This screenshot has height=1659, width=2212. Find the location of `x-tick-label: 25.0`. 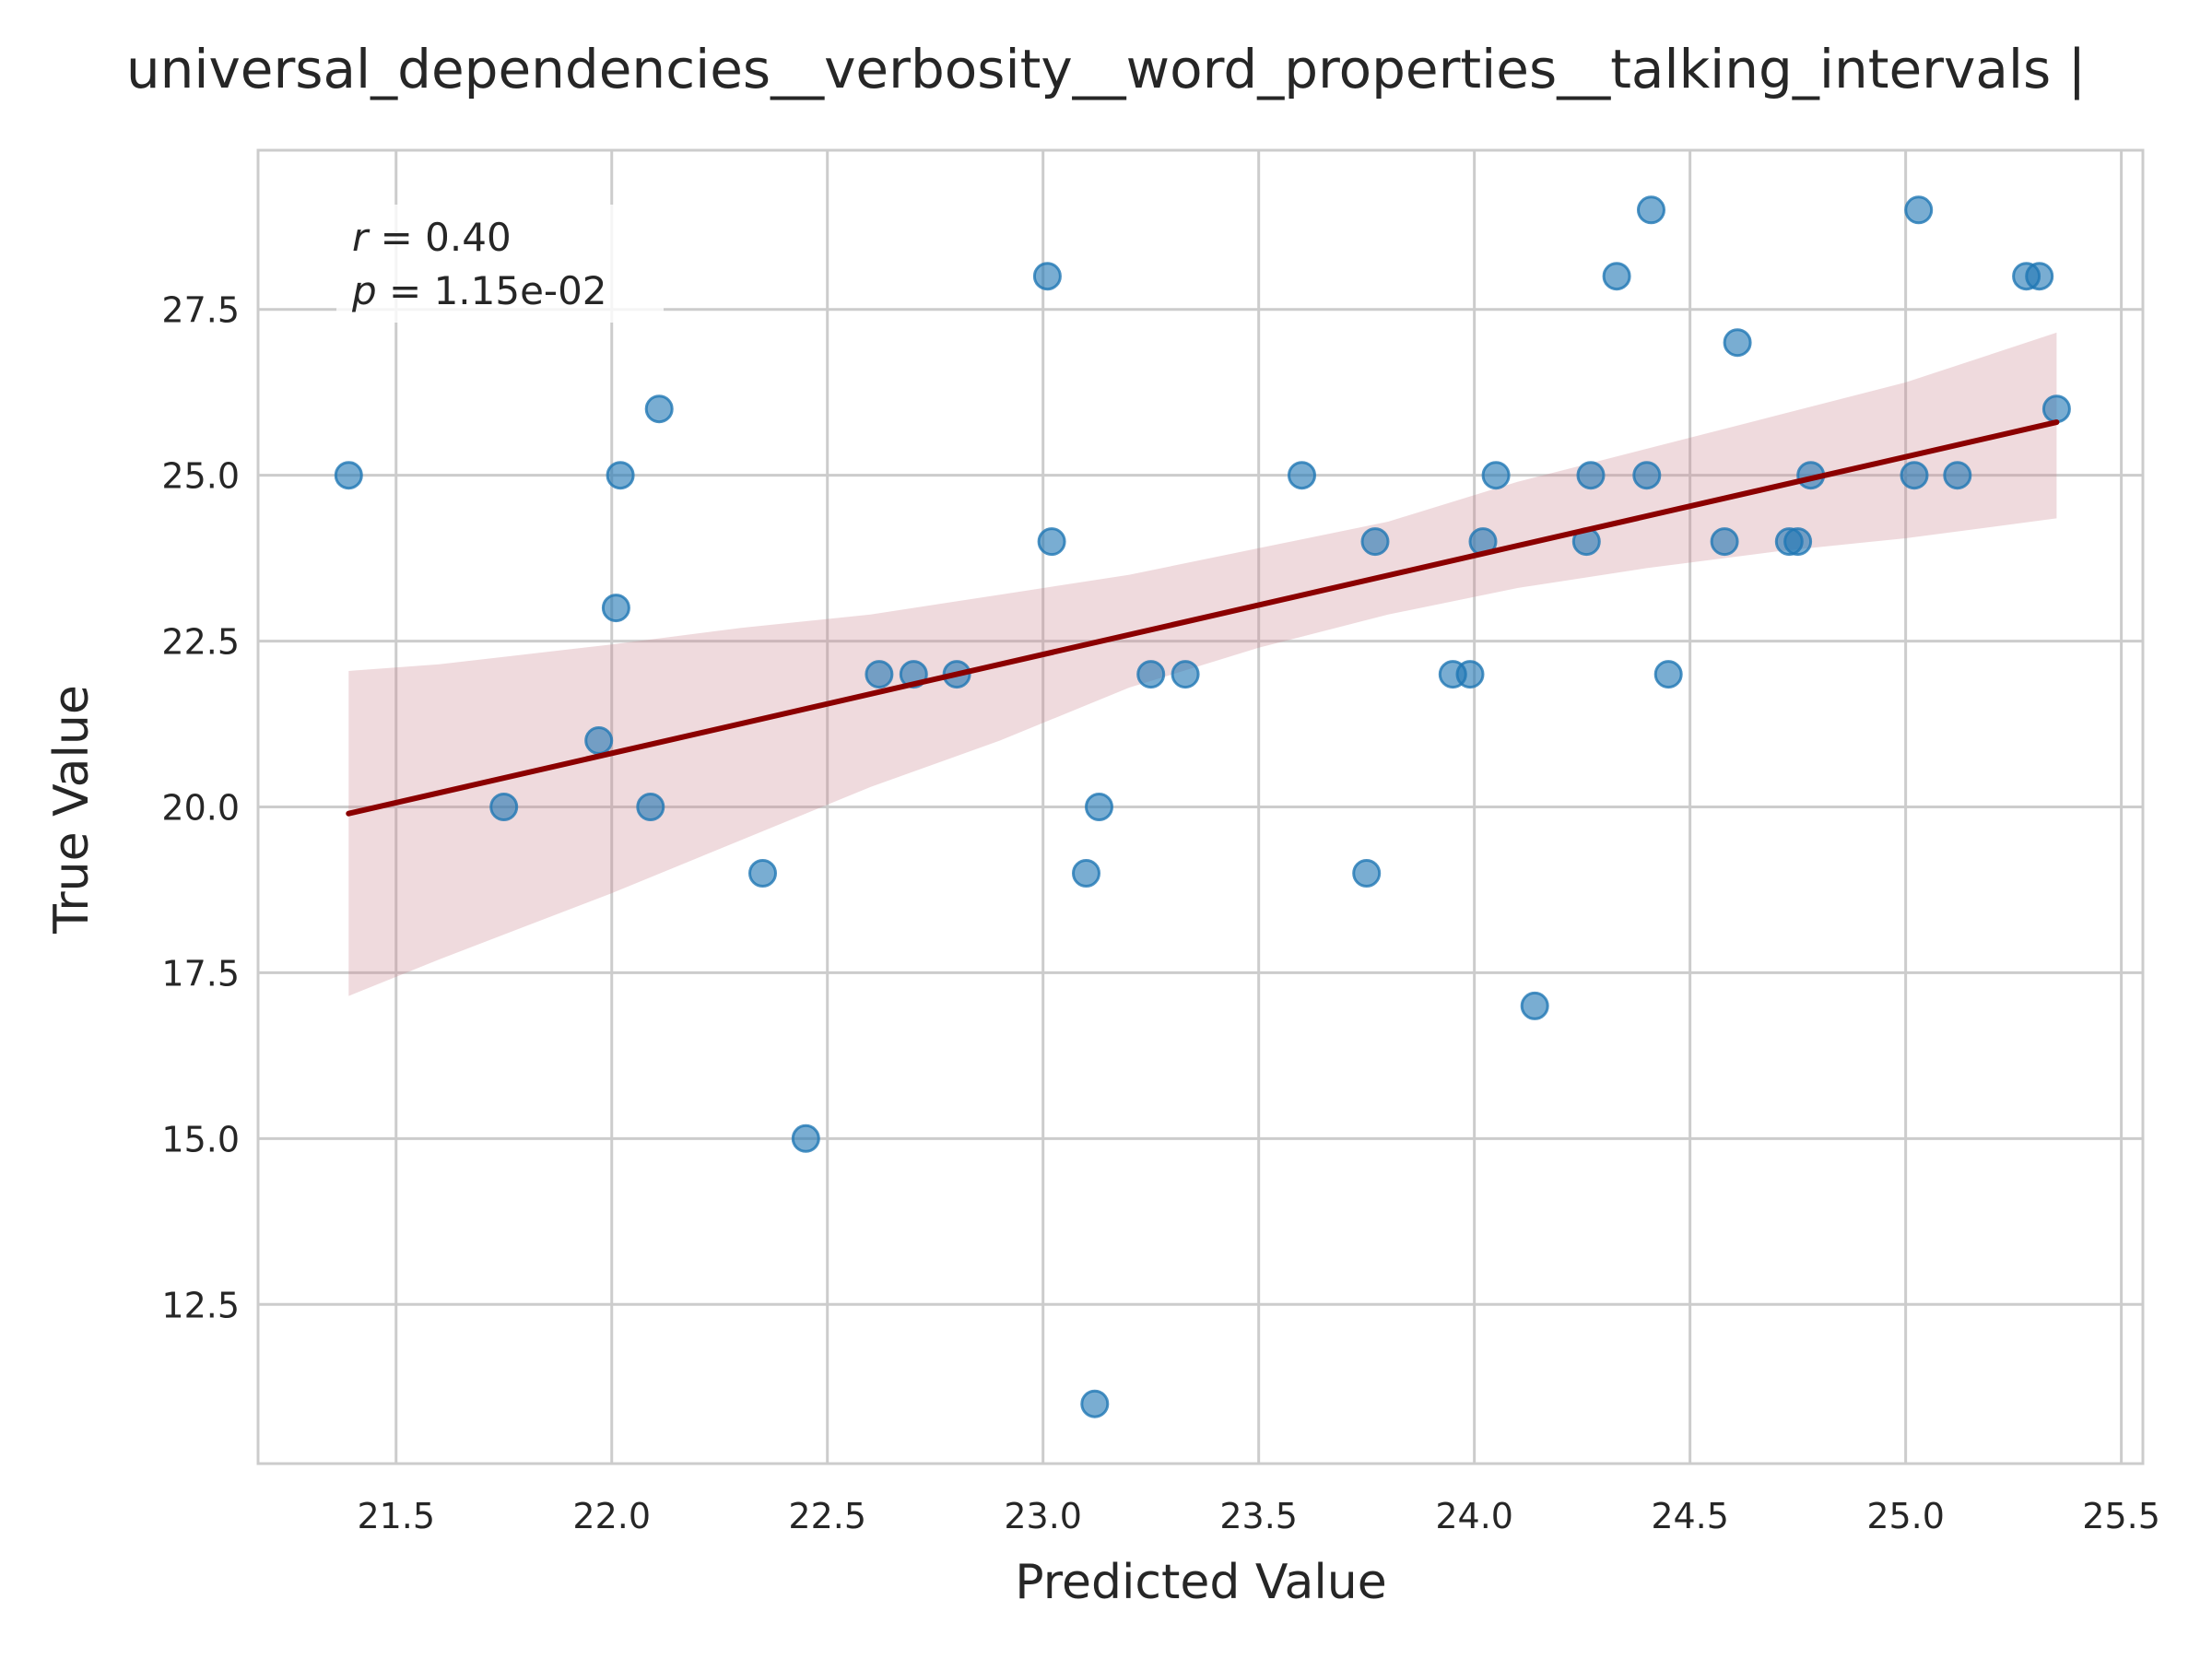

x-tick-label: 25.0 is located at coordinates (1905, 1516).